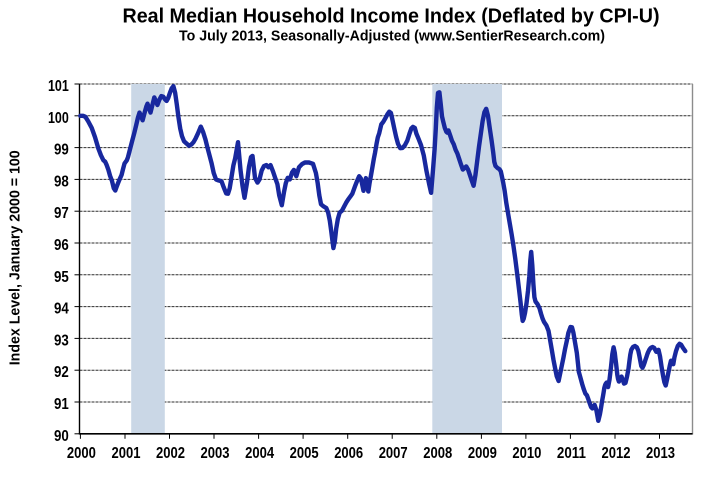  Describe the element at coordinates (61, 245) in the screenshot. I see `svg-text: 96` at that location.